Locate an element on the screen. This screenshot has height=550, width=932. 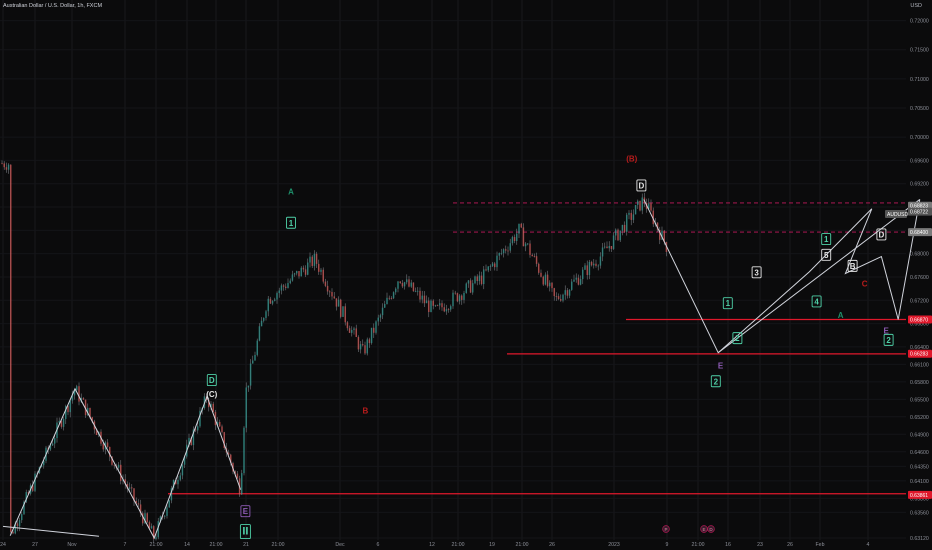
price-tick-label: 0.66100 is located at coordinates (919, 365).